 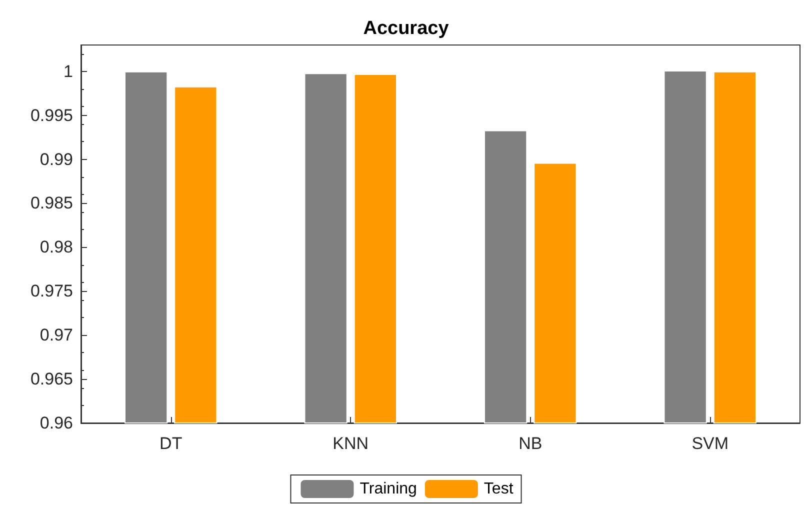 I want to click on y-tick-label: 0.99, so click(x=56, y=159).